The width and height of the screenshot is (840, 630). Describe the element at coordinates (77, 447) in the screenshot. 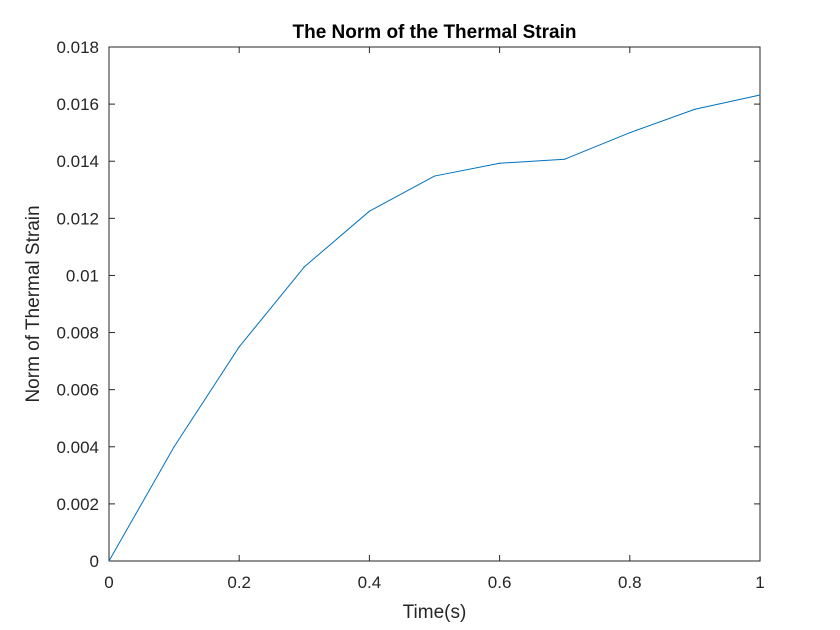

I see `y-tick-label: 0.004` at that location.